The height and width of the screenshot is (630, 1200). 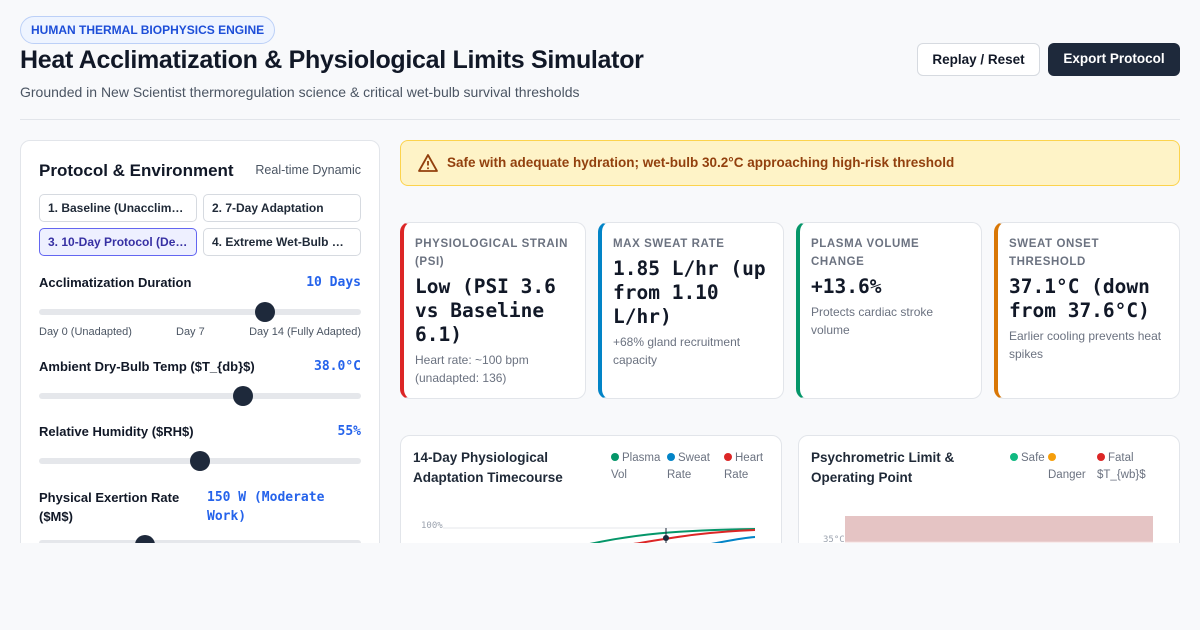 I want to click on control-label: Relative Humidity ($RH$), so click(x=116, y=431).